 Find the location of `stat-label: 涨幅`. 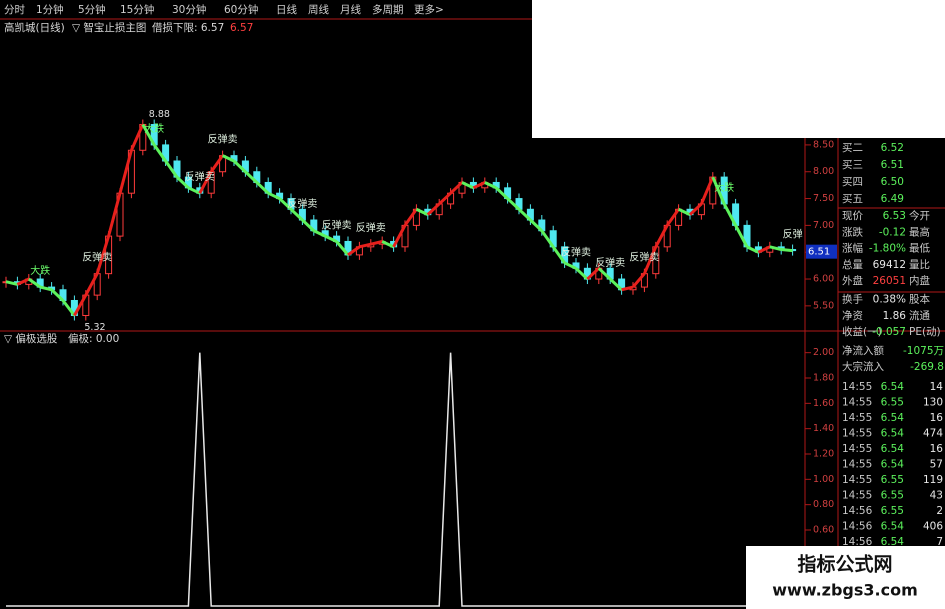

stat-label: 涨幅 is located at coordinates (852, 248).